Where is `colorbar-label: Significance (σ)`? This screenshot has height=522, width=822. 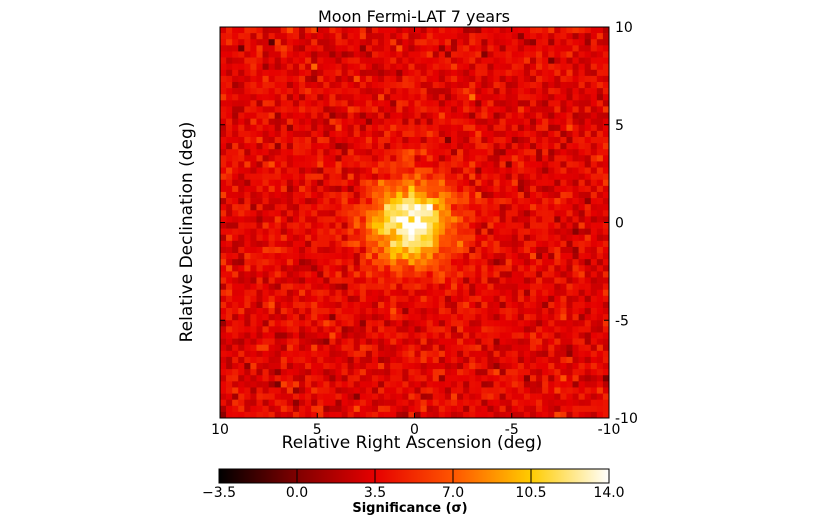 colorbar-label: Significance (σ) is located at coordinates (409, 508).